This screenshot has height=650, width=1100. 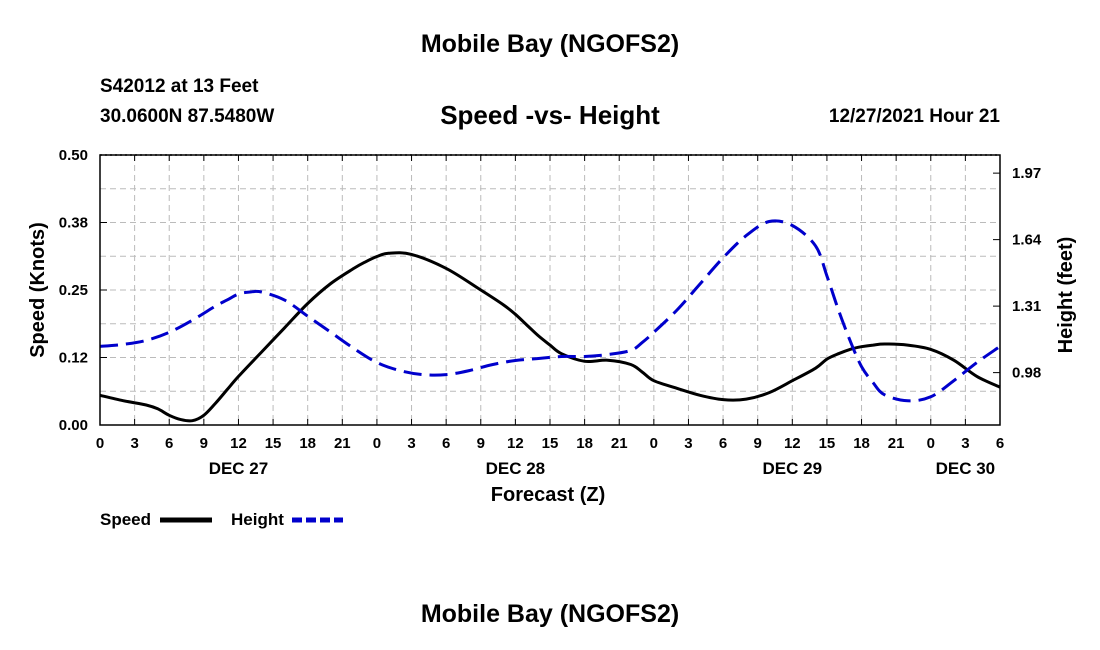 I want to click on legend-height-label: Height, so click(x=257, y=519).